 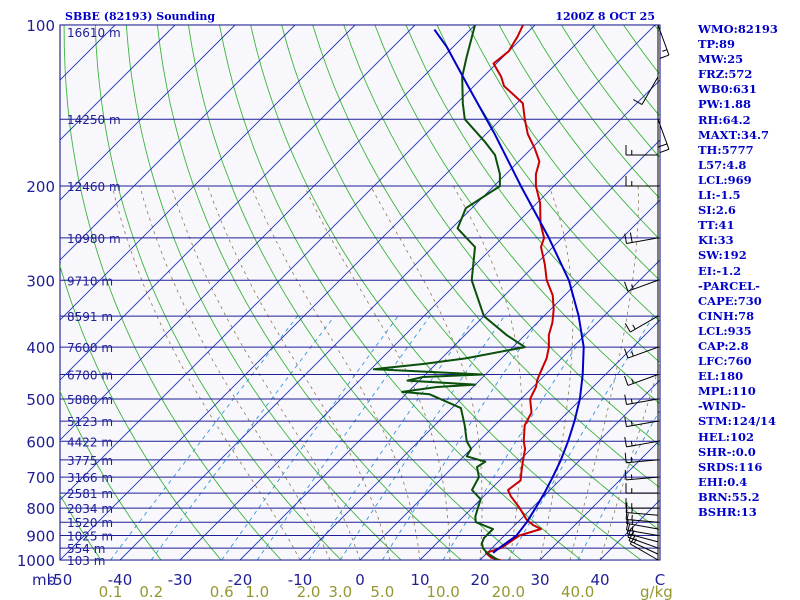 I want to click on index-line: FRZ:572, so click(x=725, y=74).